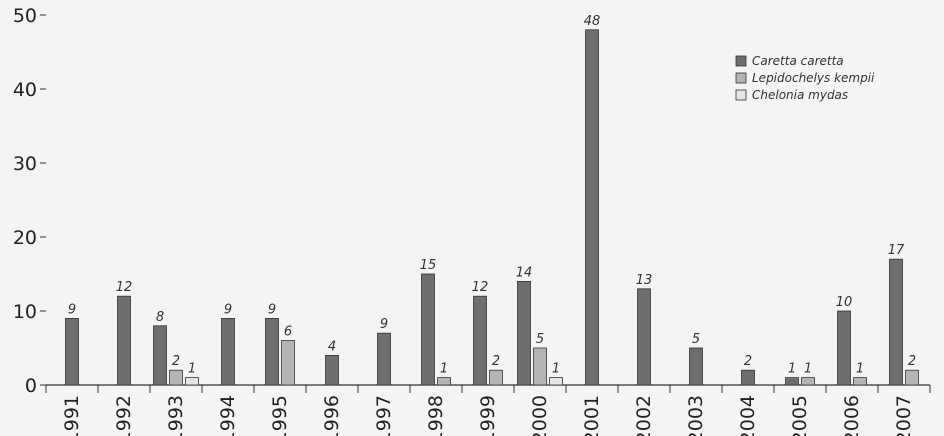  I want to click on x-tick-label: 1993, so click(176, 415).